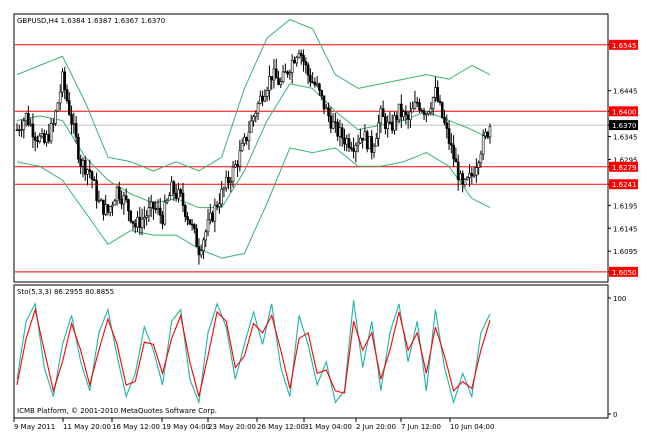 The image size is (646, 434). Describe the element at coordinates (625, 138) in the screenshot. I see `price-tick-label: 1.6345` at that location.